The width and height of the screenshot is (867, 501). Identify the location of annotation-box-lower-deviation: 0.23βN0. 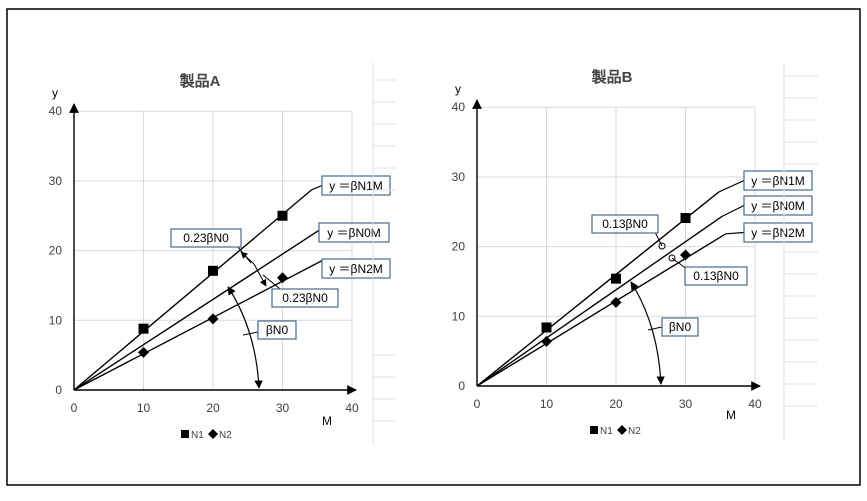
(305, 298).